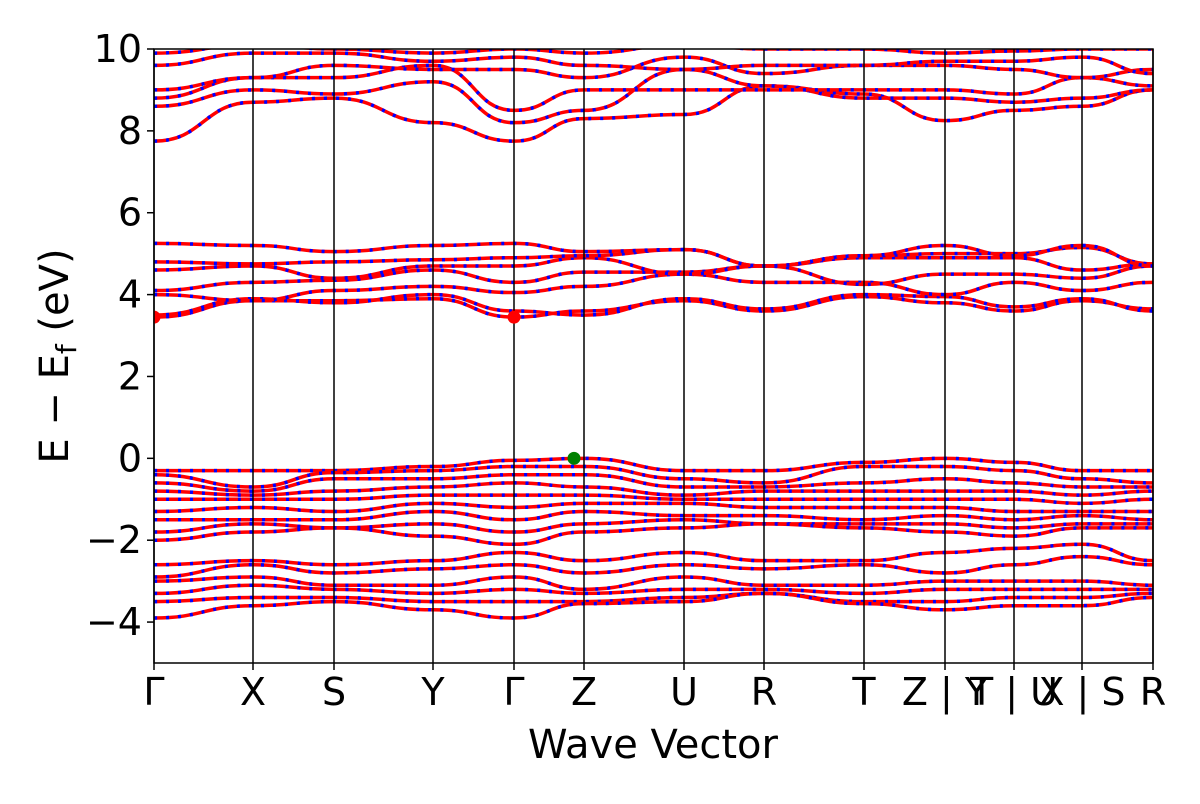  I want to click on x-tick-label: Z | Y, so click(945, 692).